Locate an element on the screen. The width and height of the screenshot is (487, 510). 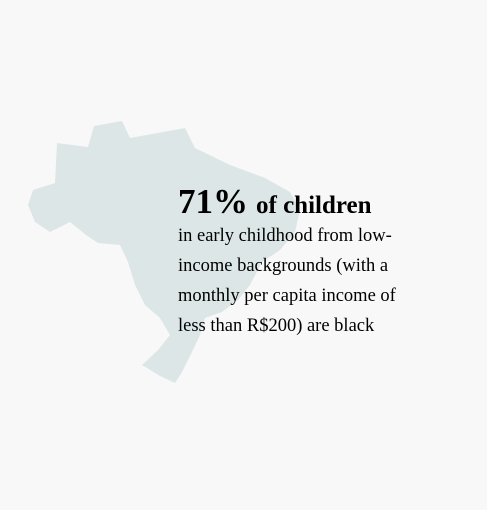
body-line: monthly per capita income of is located at coordinates (287, 296).